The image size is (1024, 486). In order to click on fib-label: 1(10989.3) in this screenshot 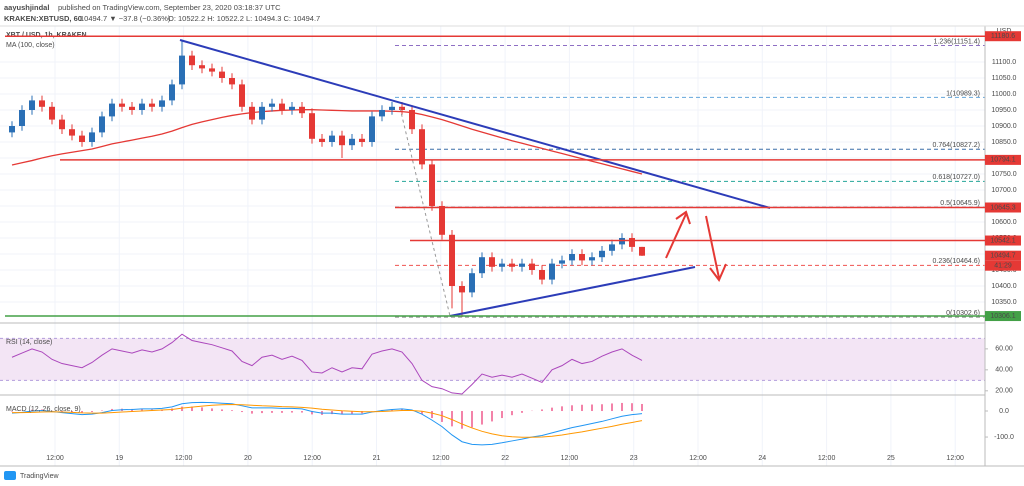, I will do `click(963, 93)`.